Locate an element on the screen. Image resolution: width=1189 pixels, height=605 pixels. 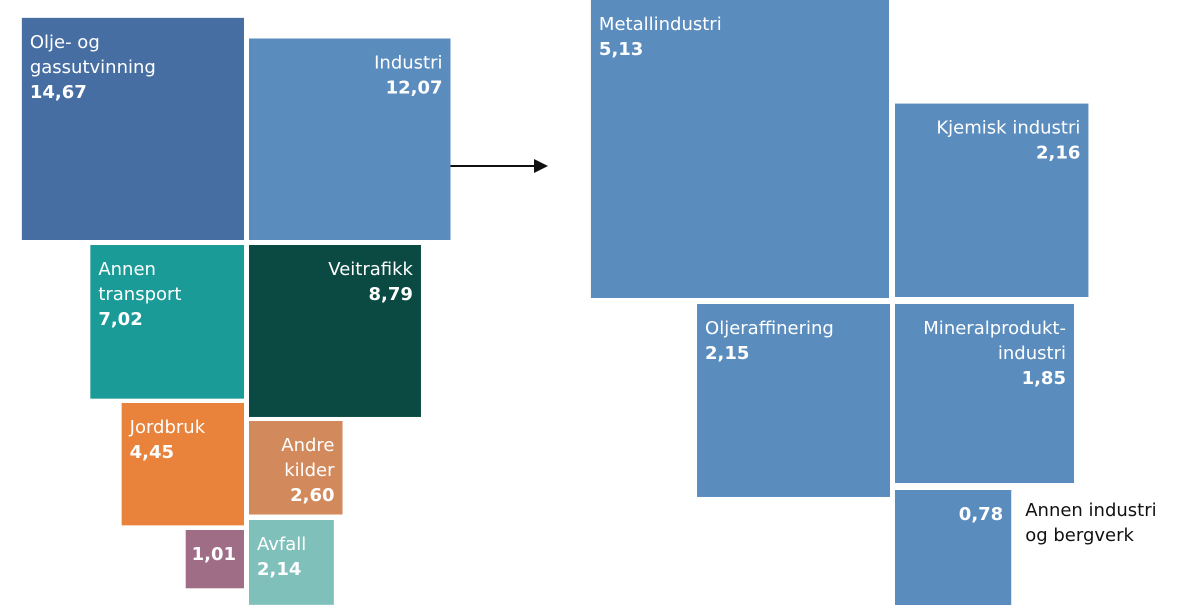
value-label: 5,13 is located at coordinates (621, 49).